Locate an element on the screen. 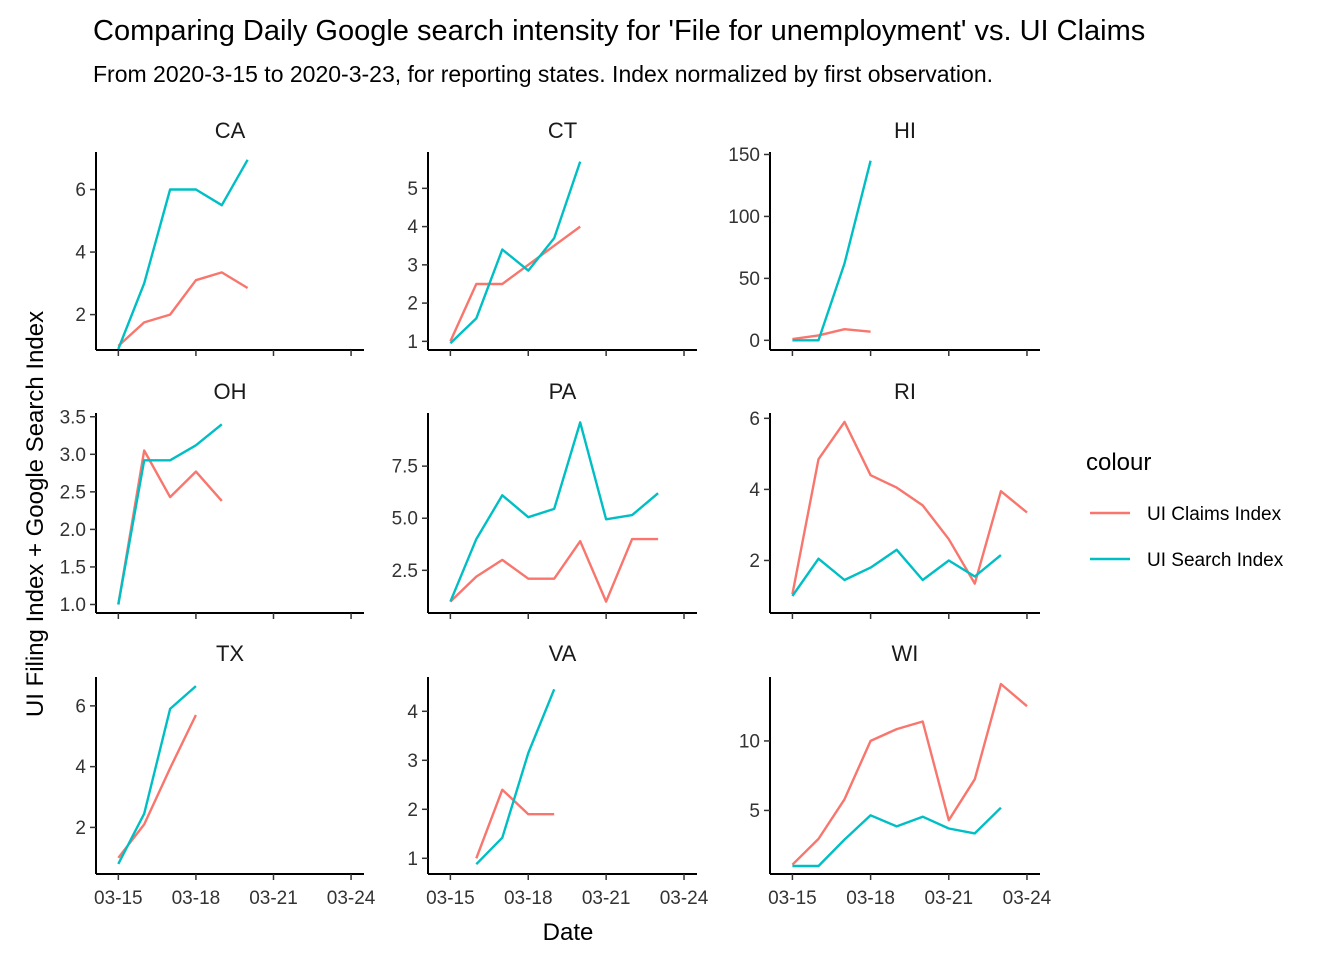 This screenshot has height=960, width=1344. legend-label-claims: UI Claims Index is located at coordinates (1214, 514).